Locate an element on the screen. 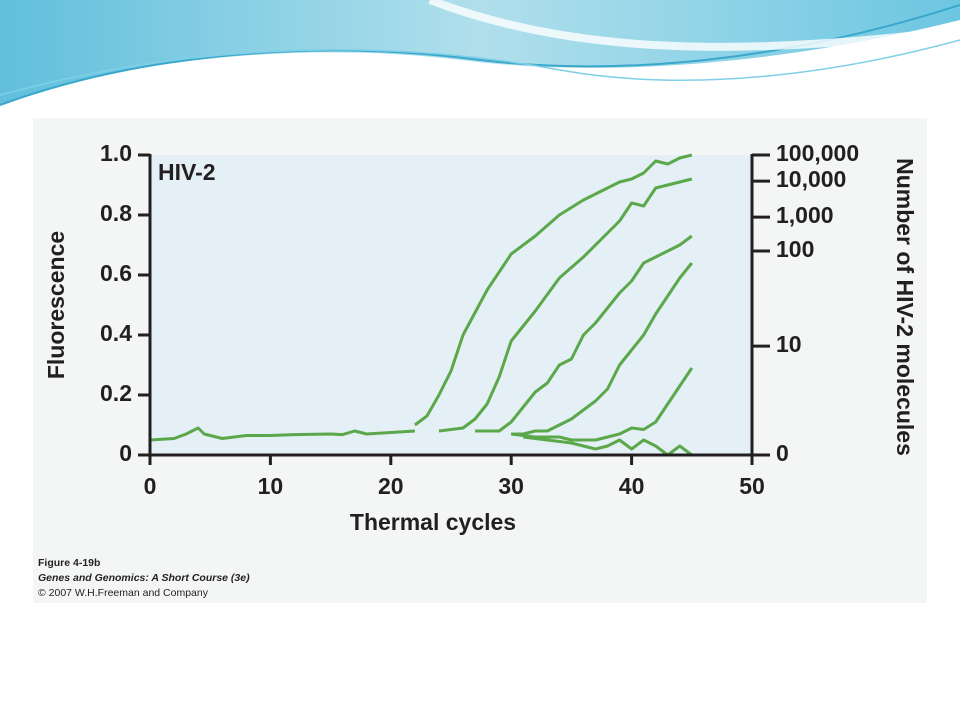  y-tick-label: 0 is located at coordinates (125, 453).